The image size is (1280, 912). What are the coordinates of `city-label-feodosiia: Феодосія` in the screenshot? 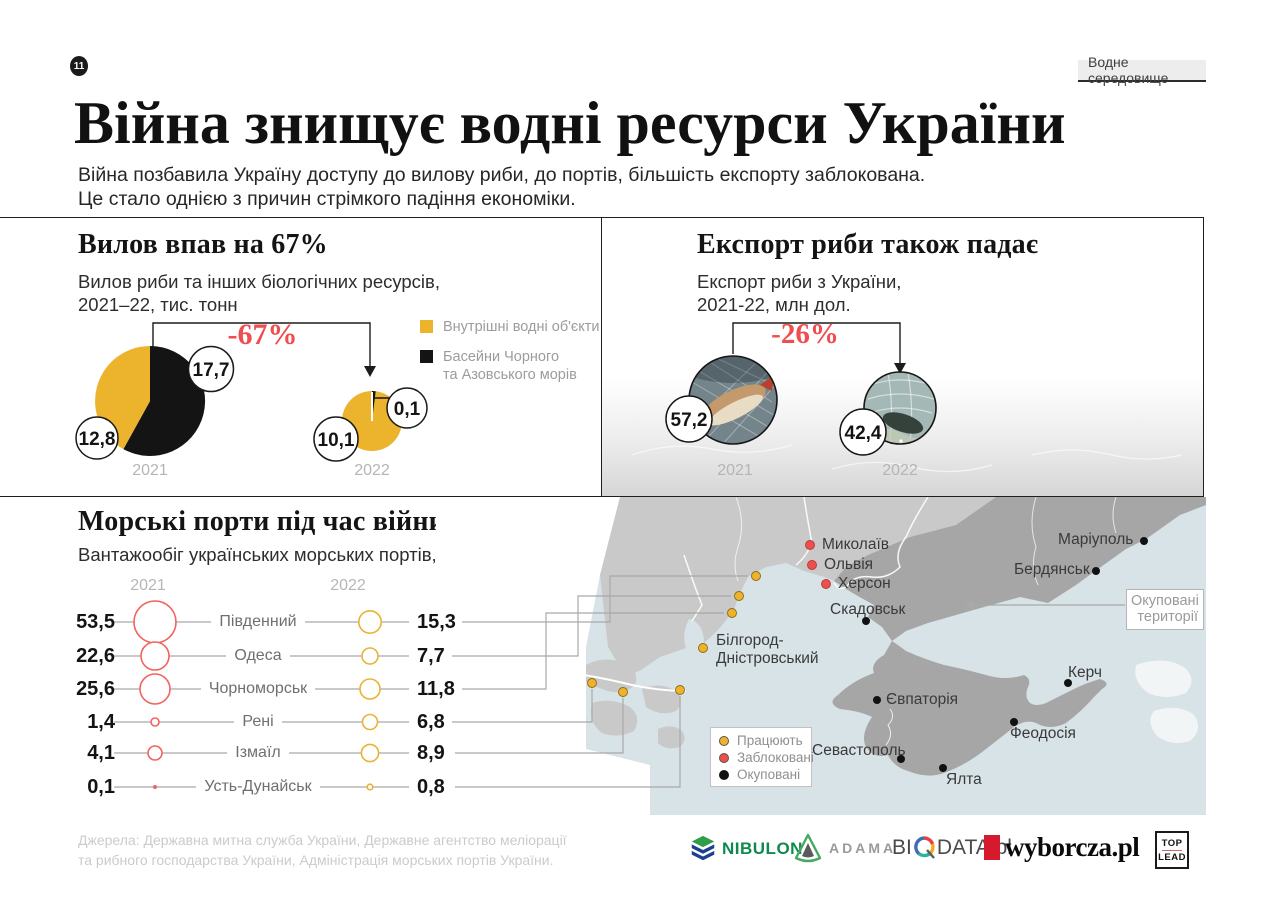 It's located at (1043, 733).